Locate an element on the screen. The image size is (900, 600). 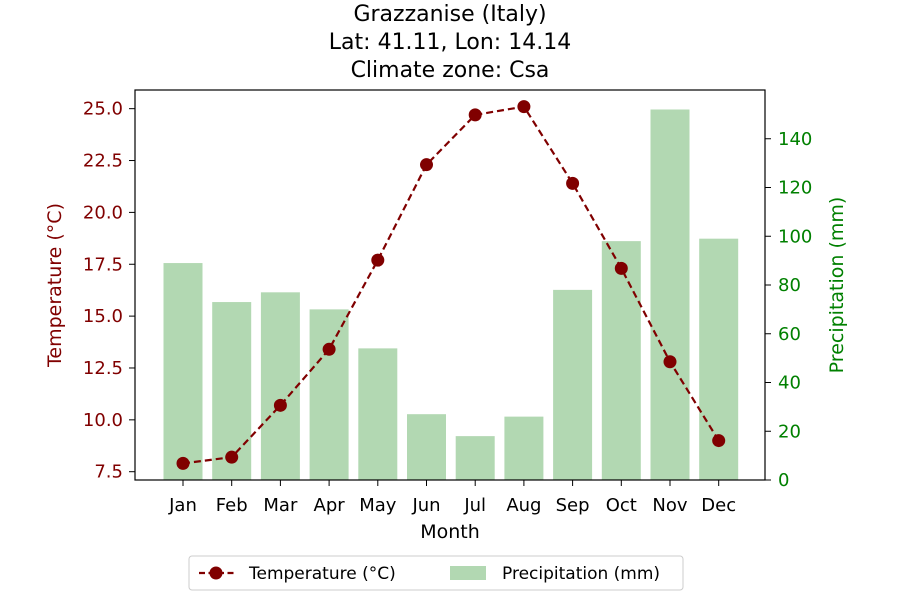
temperature-point-oct is located at coordinates (621, 268).